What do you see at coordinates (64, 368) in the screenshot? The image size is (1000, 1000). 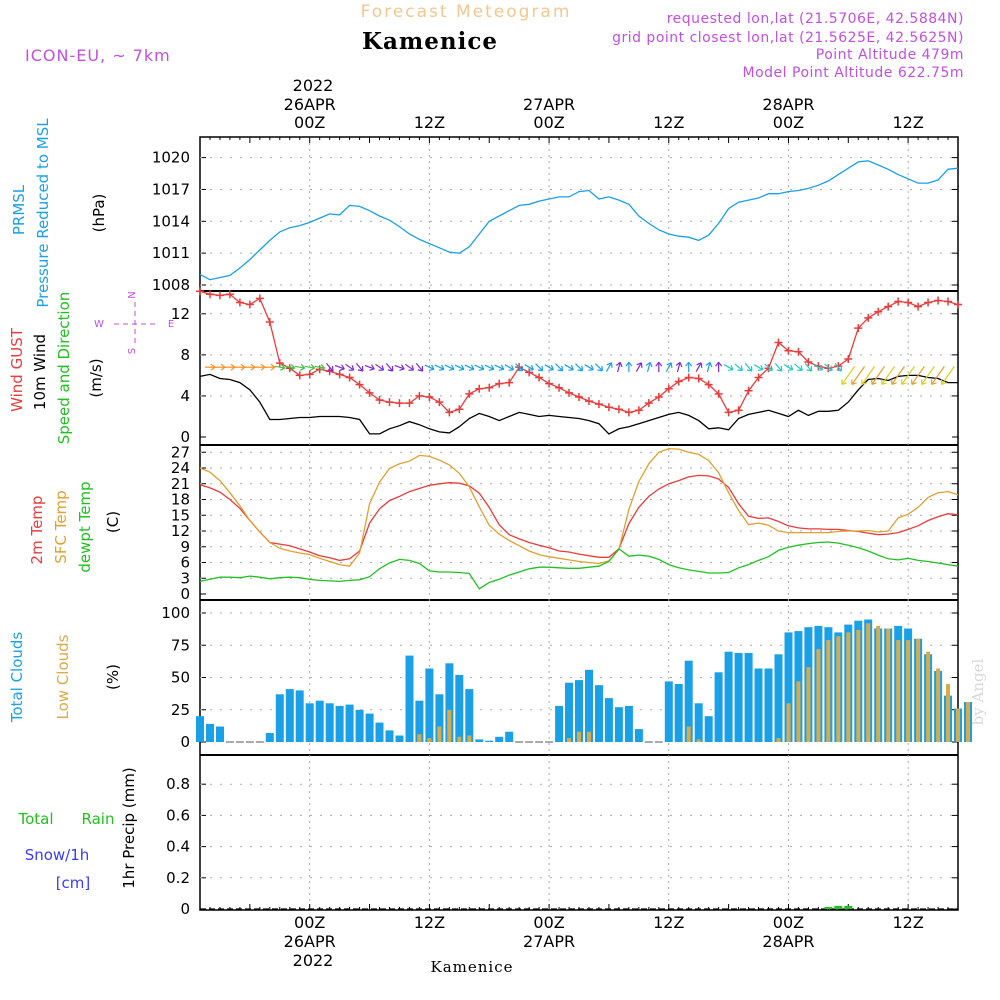 I see `wind-speed-dir-label: Speed and Direction` at bounding box center [64, 368].